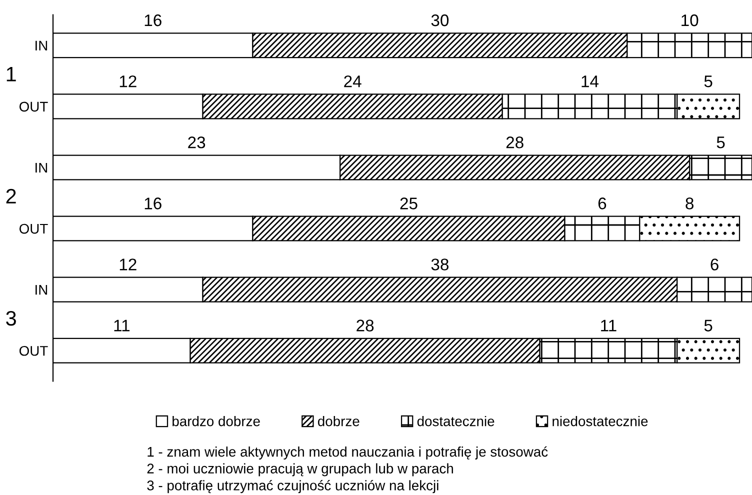  I want to click on text: 1 - znam wiele aktywnych metod nauczania i potrafię je stosować, so click(348, 453).